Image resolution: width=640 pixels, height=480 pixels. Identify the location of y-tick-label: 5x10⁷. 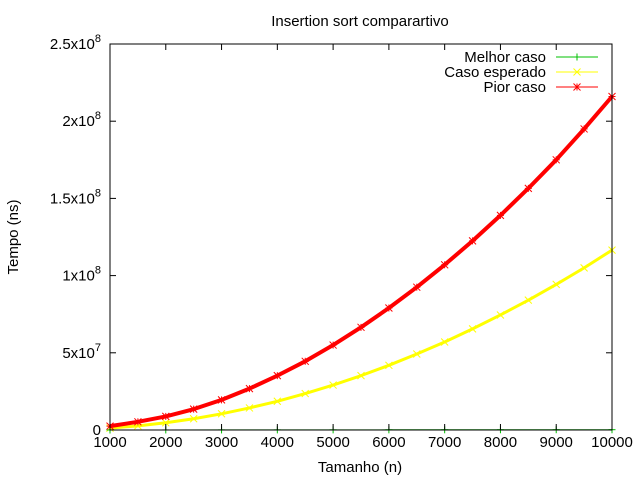
(81, 352).